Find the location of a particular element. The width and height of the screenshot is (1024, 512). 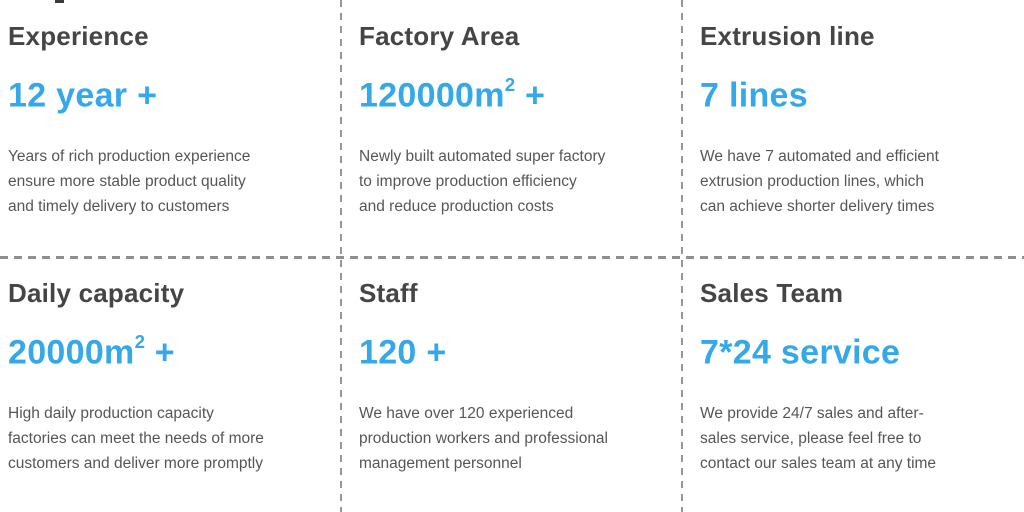

card-value: 20000m2 + is located at coordinates (168, 348).